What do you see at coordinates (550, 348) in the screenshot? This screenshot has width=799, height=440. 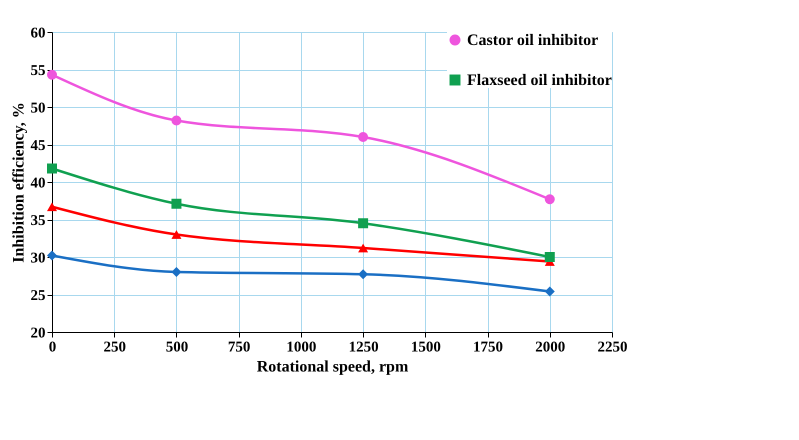 I see `x-tick-label: 2000` at bounding box center [550, 348].